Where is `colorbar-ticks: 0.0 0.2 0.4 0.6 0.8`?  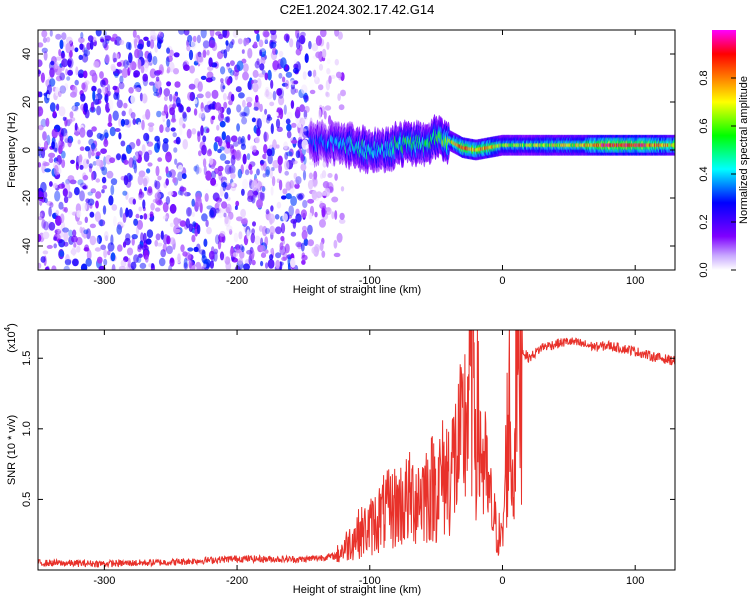
colorbar-ticks: 0.0 0.2 0.4 0.6 0.8 is located at coordinates (717, 174).